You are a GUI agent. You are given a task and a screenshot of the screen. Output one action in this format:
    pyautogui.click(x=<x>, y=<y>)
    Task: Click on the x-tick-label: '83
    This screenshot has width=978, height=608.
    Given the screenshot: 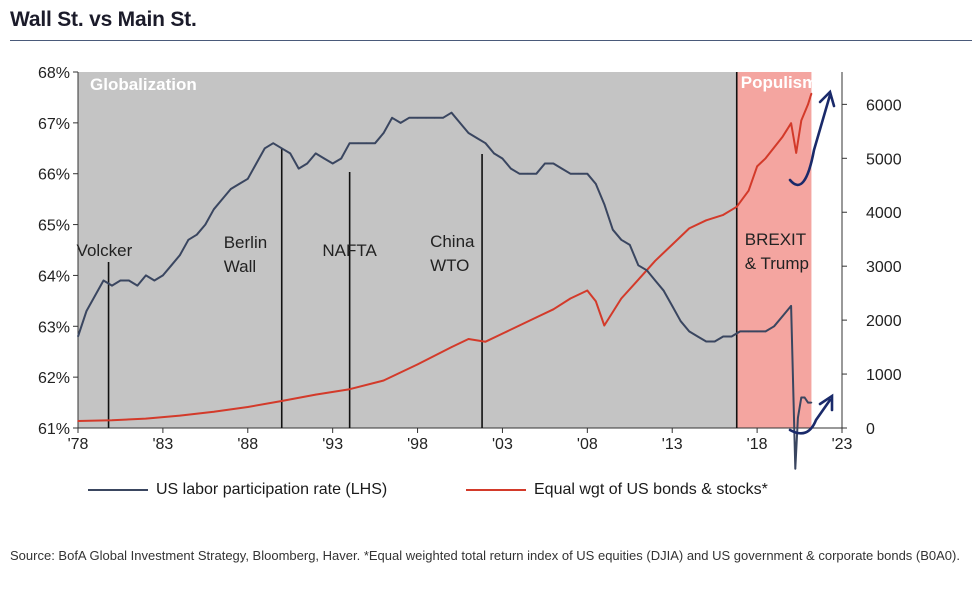 What is the action you would take?
    pyautogui.click(x=162, y=444)
    